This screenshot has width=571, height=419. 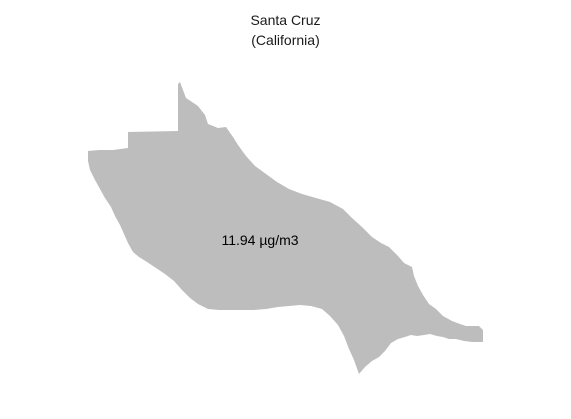 What do you see at coordinates (285, 20) in the screenshot?
I see `map-title: Santa Cruz` at bounding box center [285, 20].